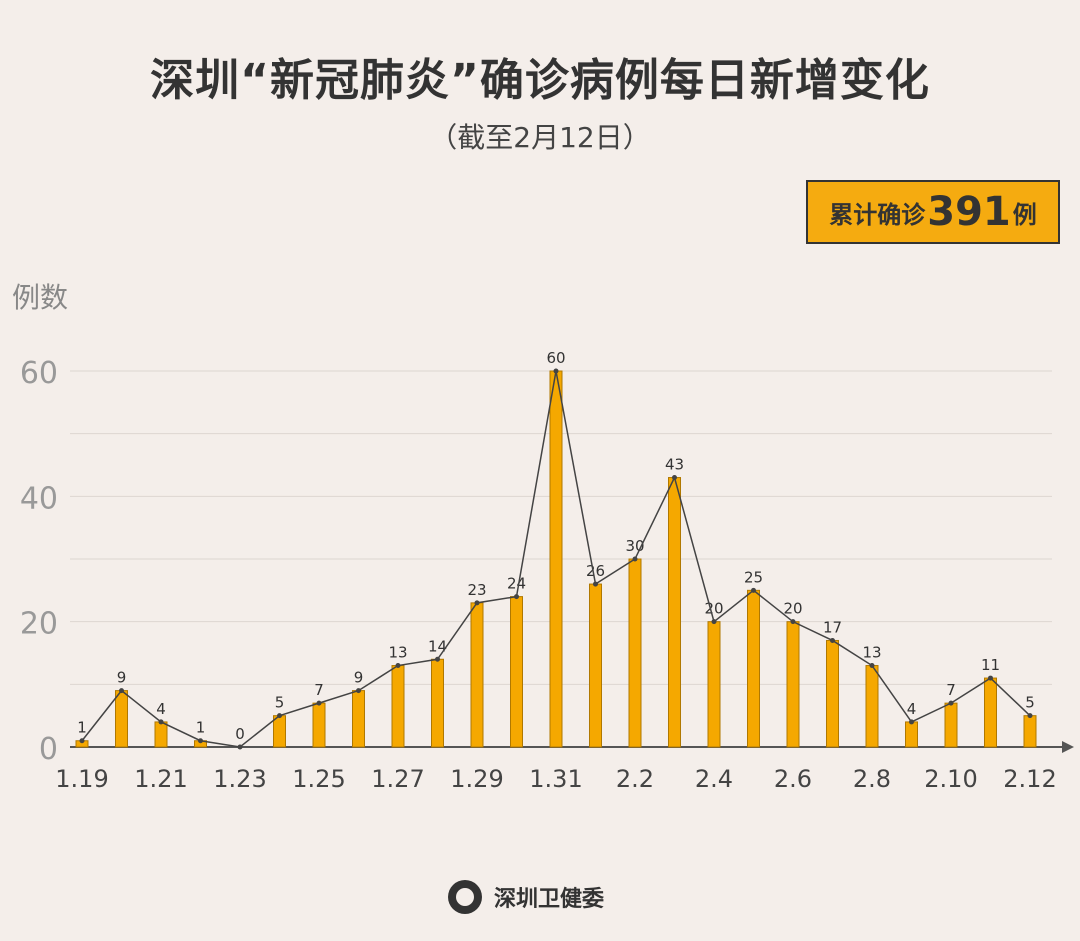 The height and width of the screenshot is (941, 1080). I want to click on data-label: 25, so click(753, 577).